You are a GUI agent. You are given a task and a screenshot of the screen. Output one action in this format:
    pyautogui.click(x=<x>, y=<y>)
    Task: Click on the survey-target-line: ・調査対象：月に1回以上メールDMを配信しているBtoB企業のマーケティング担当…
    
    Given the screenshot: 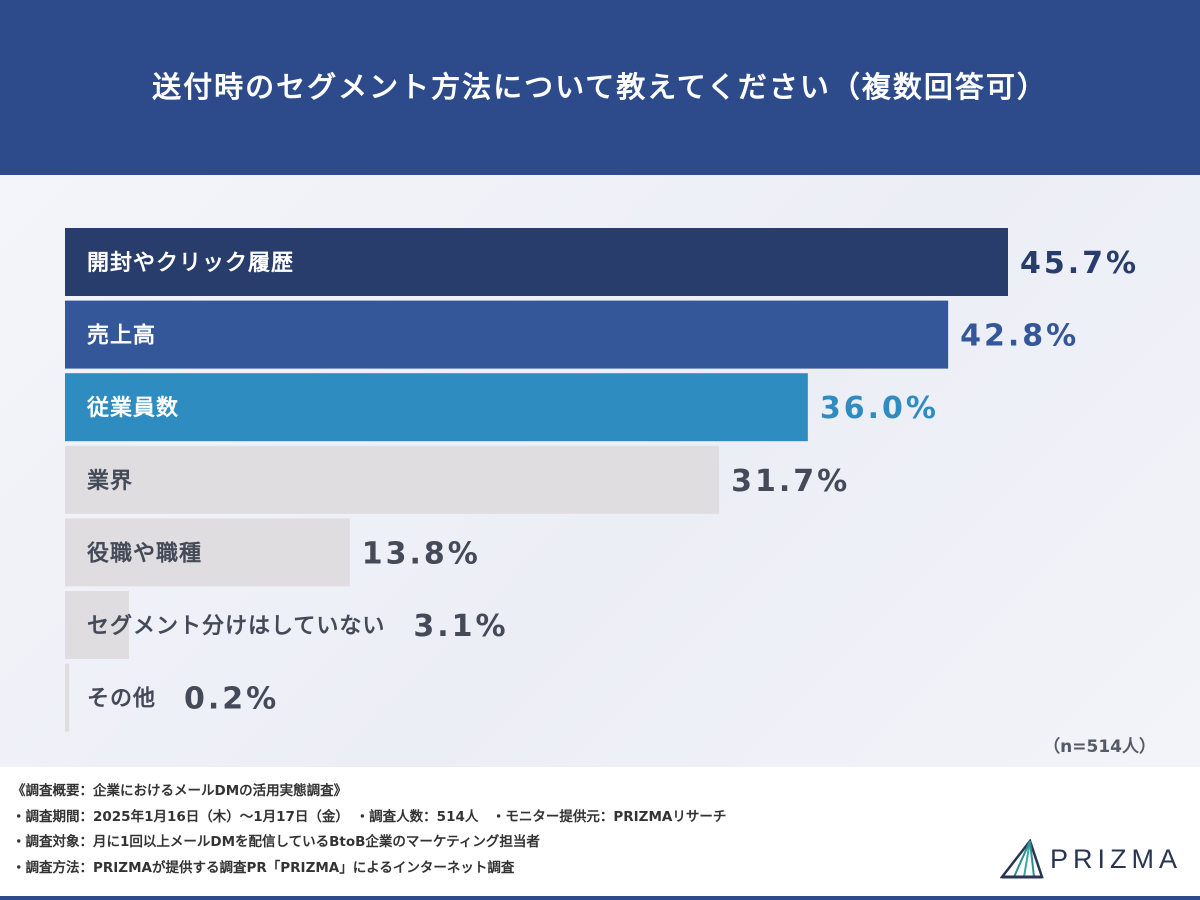 What is the action you would take?
    pyautogui.click(x=276, y=842)
    